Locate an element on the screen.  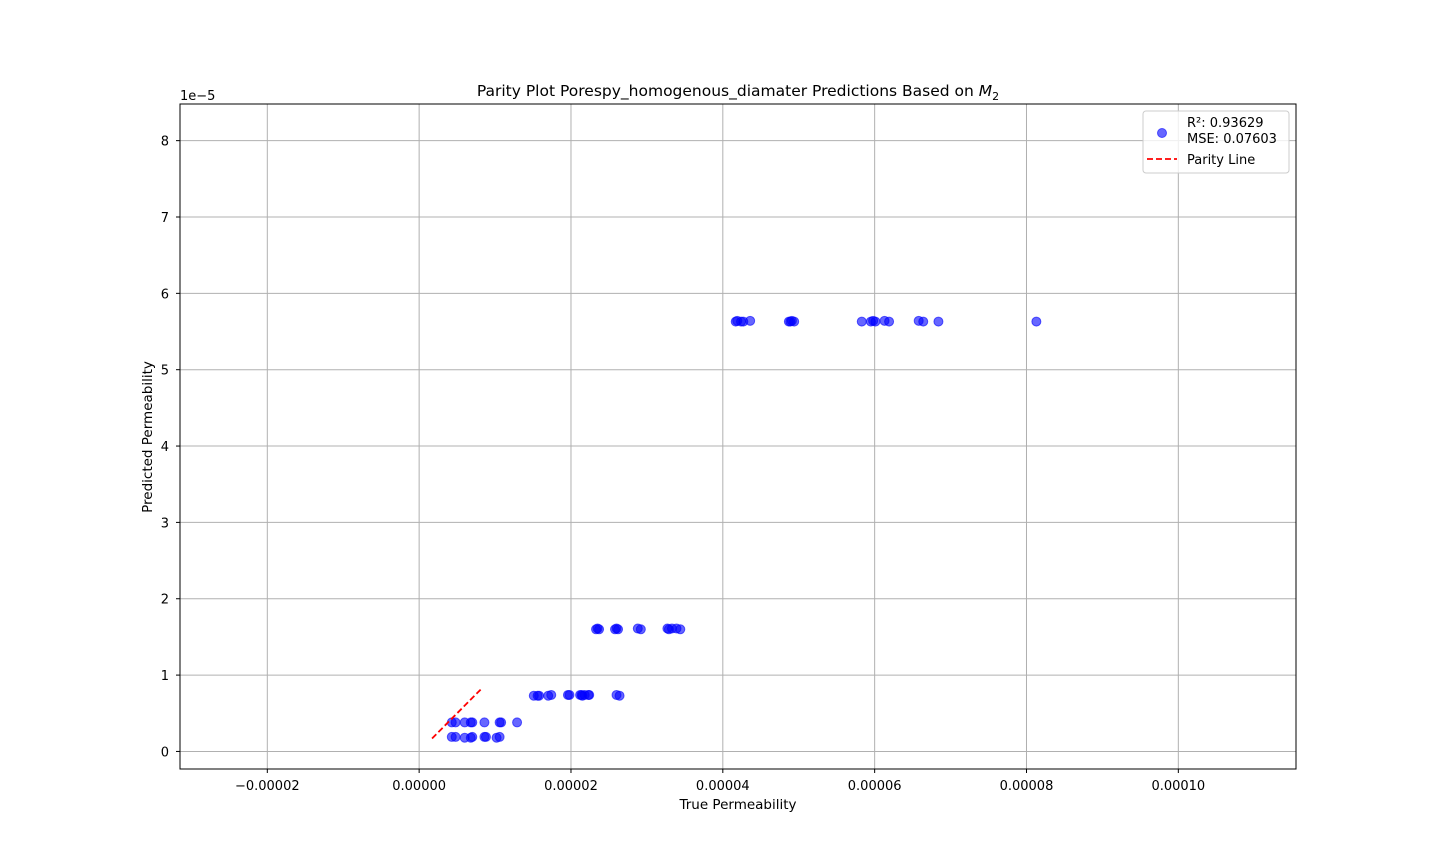
x-tick-label: 0.00002 is located at coordinates (571, 786).